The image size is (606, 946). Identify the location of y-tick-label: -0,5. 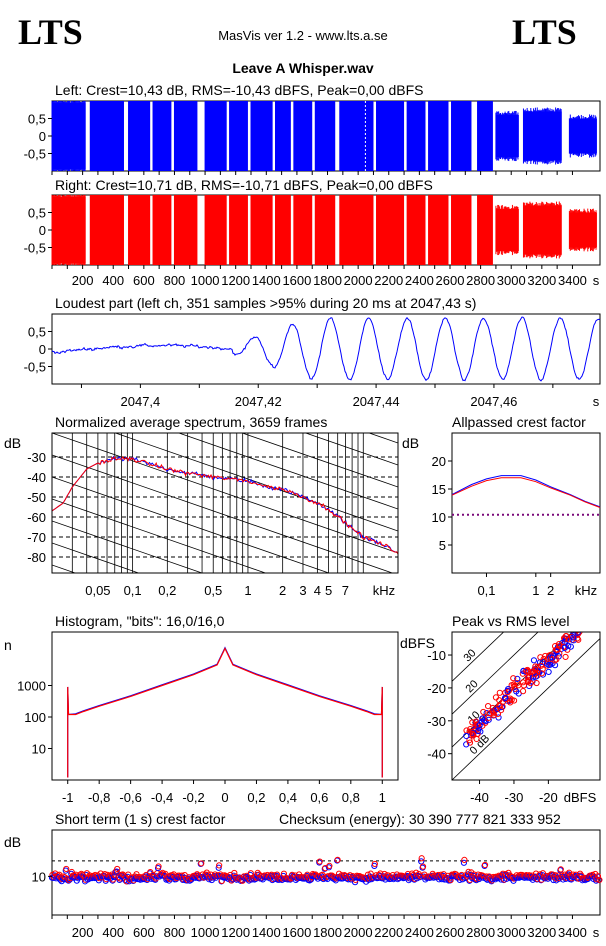
(35, 367).